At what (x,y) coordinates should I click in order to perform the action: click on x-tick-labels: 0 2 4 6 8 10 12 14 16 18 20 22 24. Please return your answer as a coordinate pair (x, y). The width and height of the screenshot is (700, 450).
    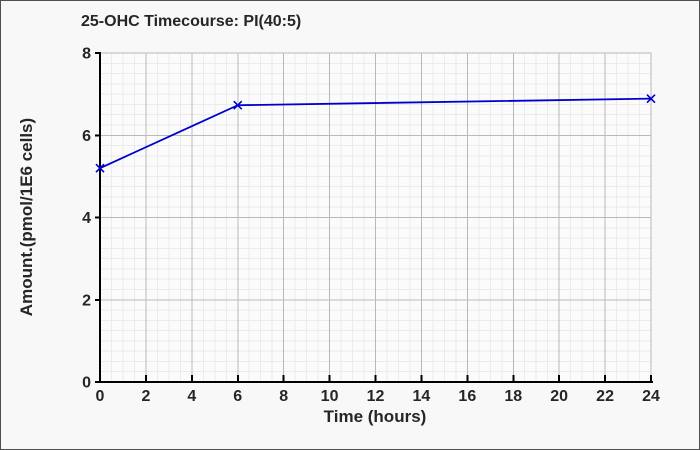
    Looking at the image, I should click on (378, 396).